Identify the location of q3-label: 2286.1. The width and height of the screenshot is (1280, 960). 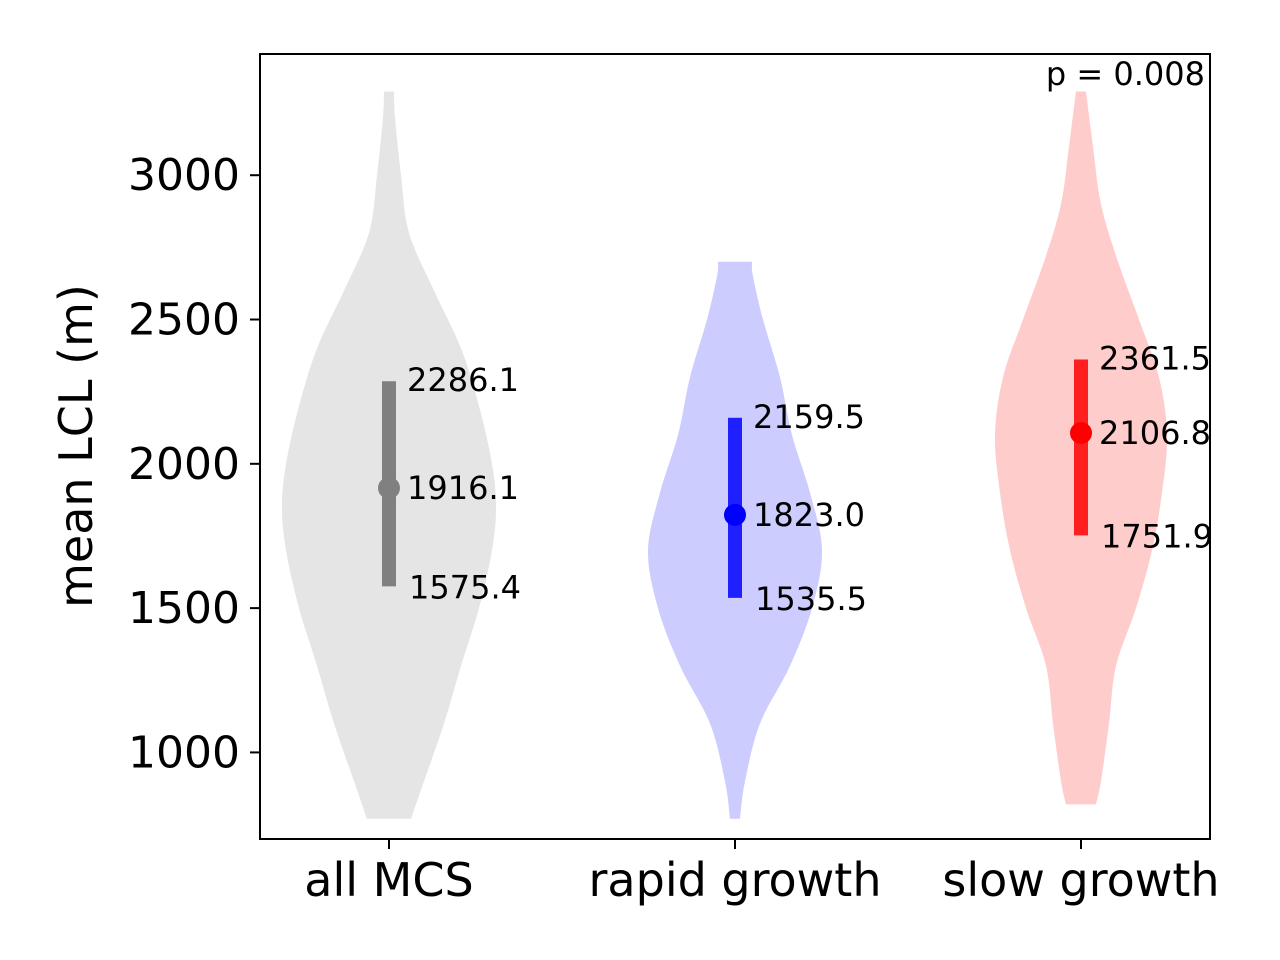
(463, 380).